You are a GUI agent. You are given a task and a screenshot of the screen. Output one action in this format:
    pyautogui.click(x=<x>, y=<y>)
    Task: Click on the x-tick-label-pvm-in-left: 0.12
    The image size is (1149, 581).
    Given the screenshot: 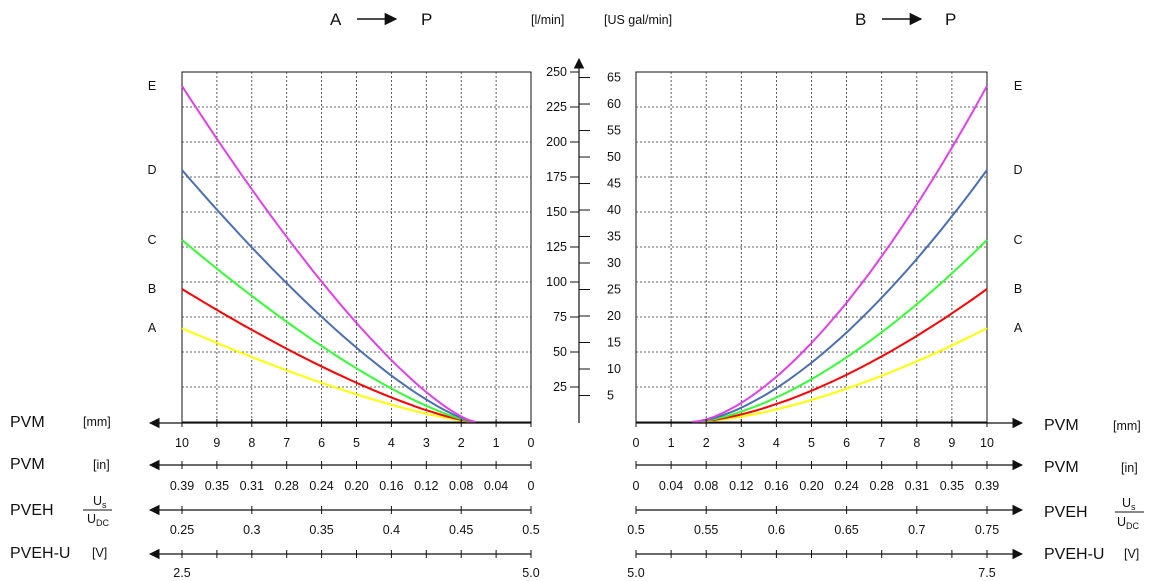 What is the action you would take?
    pyautogui.click(x=426, y=486)
    